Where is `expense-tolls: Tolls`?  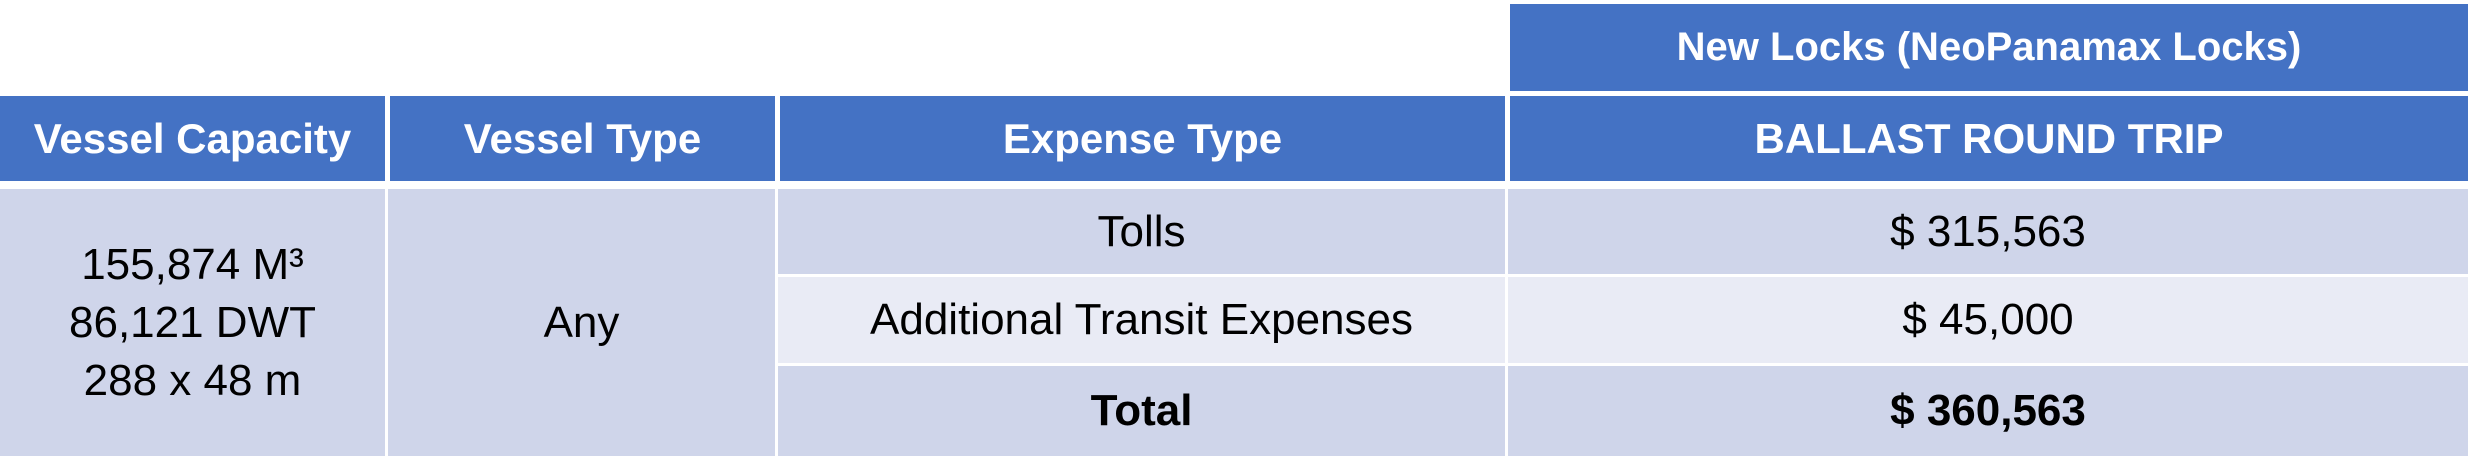
expense-tolls: Tolls is located at coordinates (1140, 227).